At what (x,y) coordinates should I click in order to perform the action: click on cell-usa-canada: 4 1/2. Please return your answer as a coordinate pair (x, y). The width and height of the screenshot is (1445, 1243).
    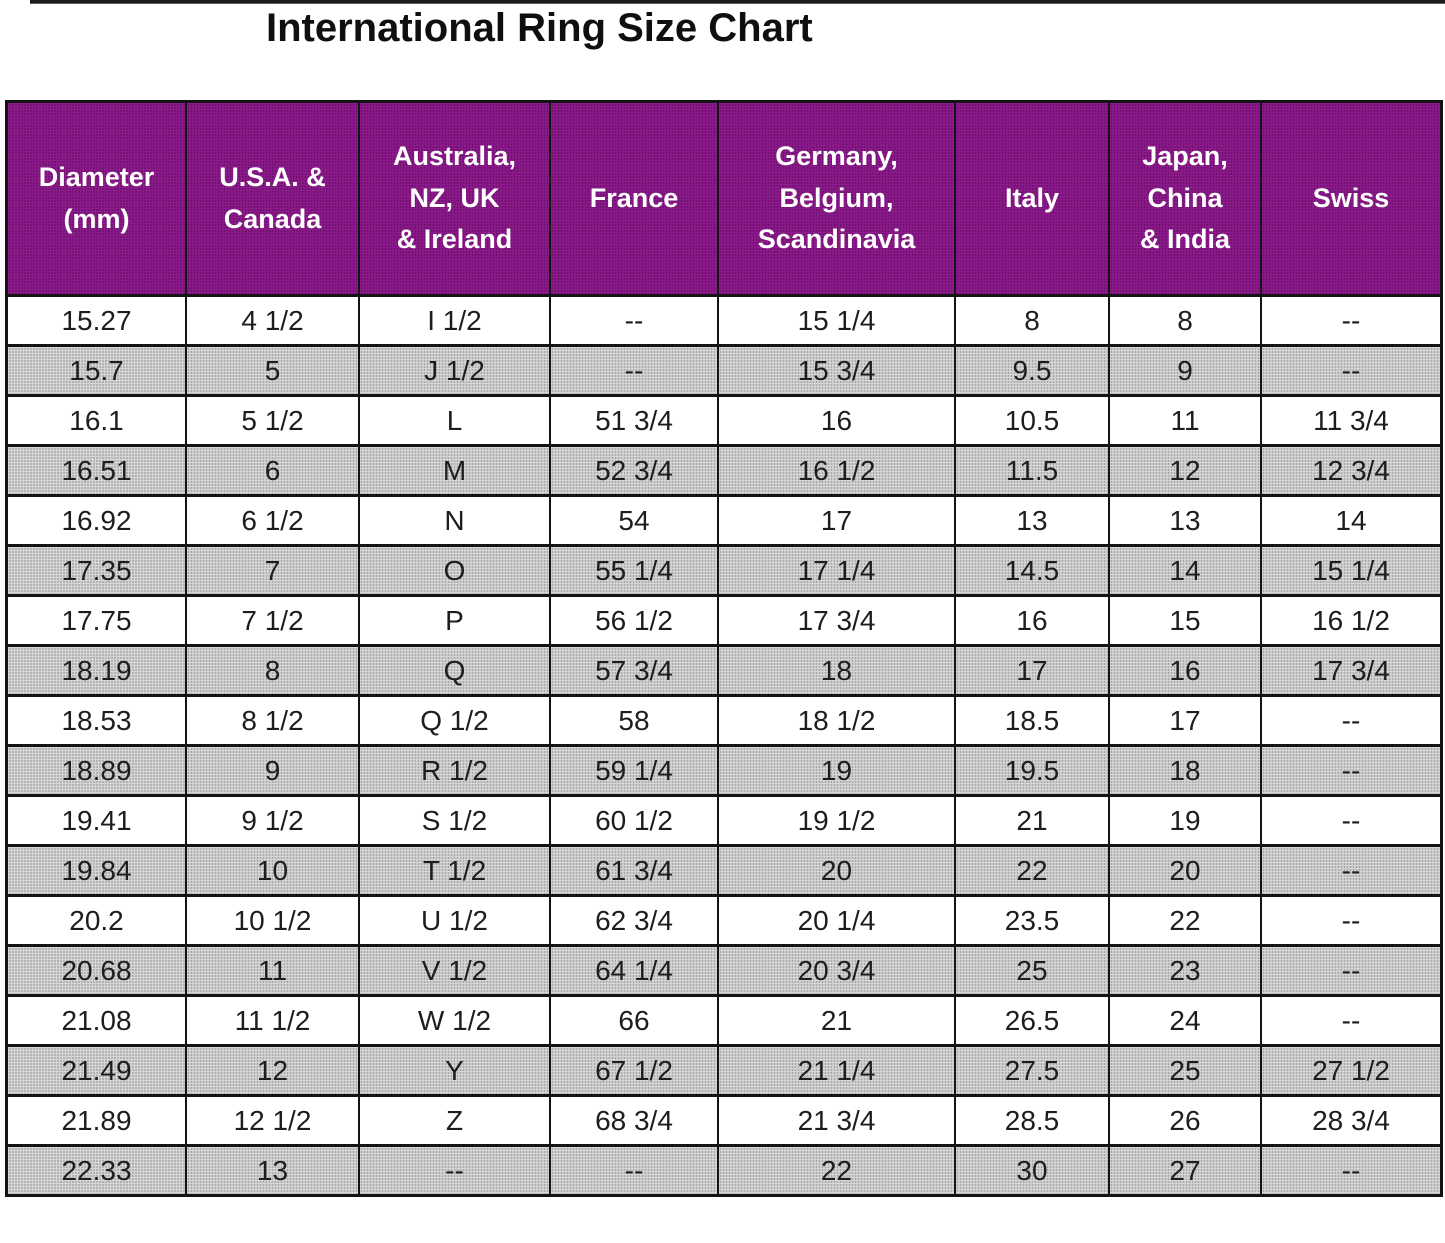
    Looking at the image, I should click on (272, 320).